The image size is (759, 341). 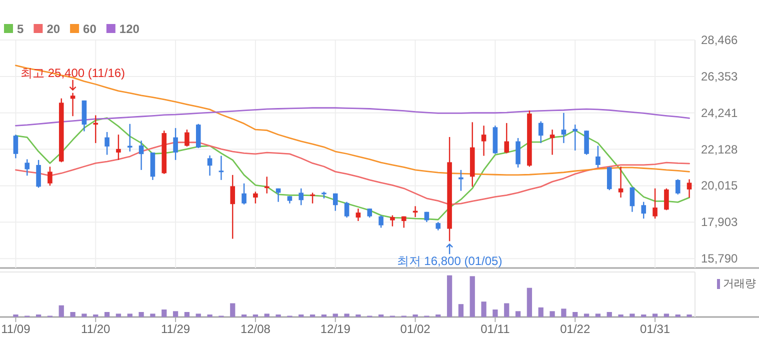 I want to click on y-tick-label: 20,015, so click(x=719, y=185).